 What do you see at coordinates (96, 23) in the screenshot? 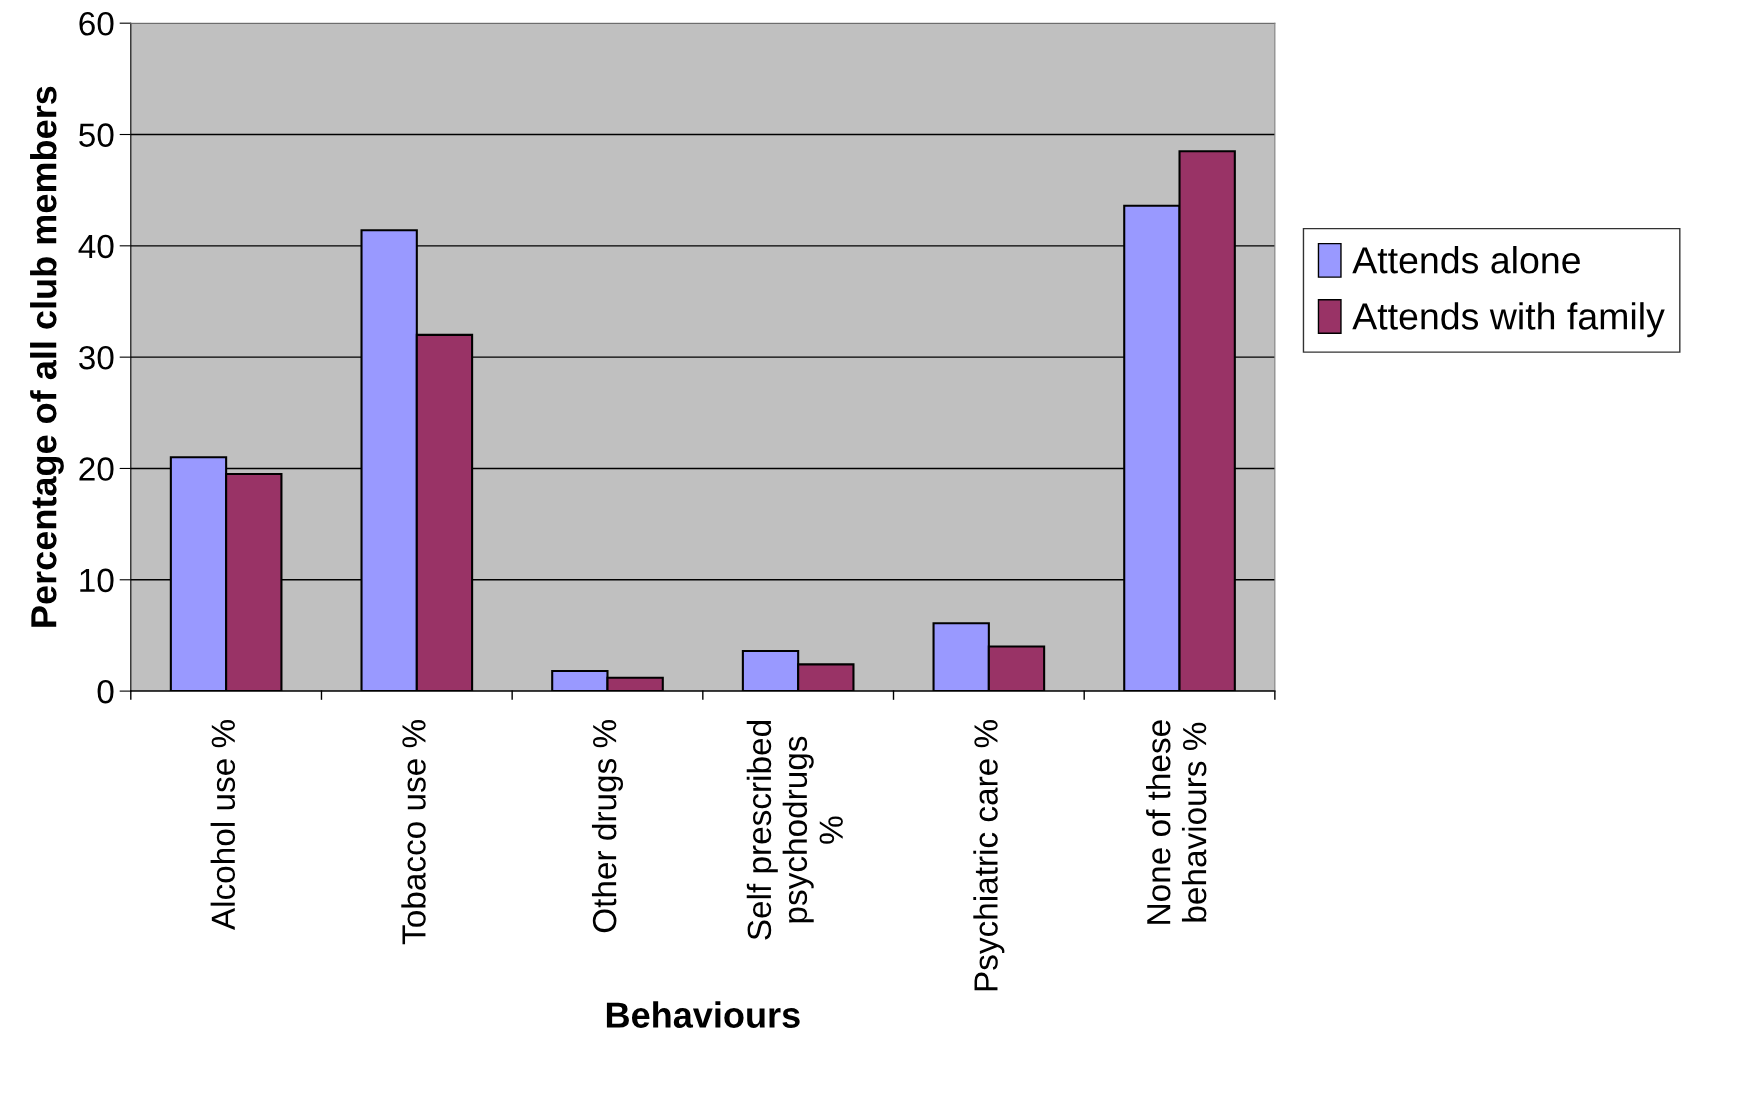
I see `y-tick-label: 60` at bounding box center [96, 23].